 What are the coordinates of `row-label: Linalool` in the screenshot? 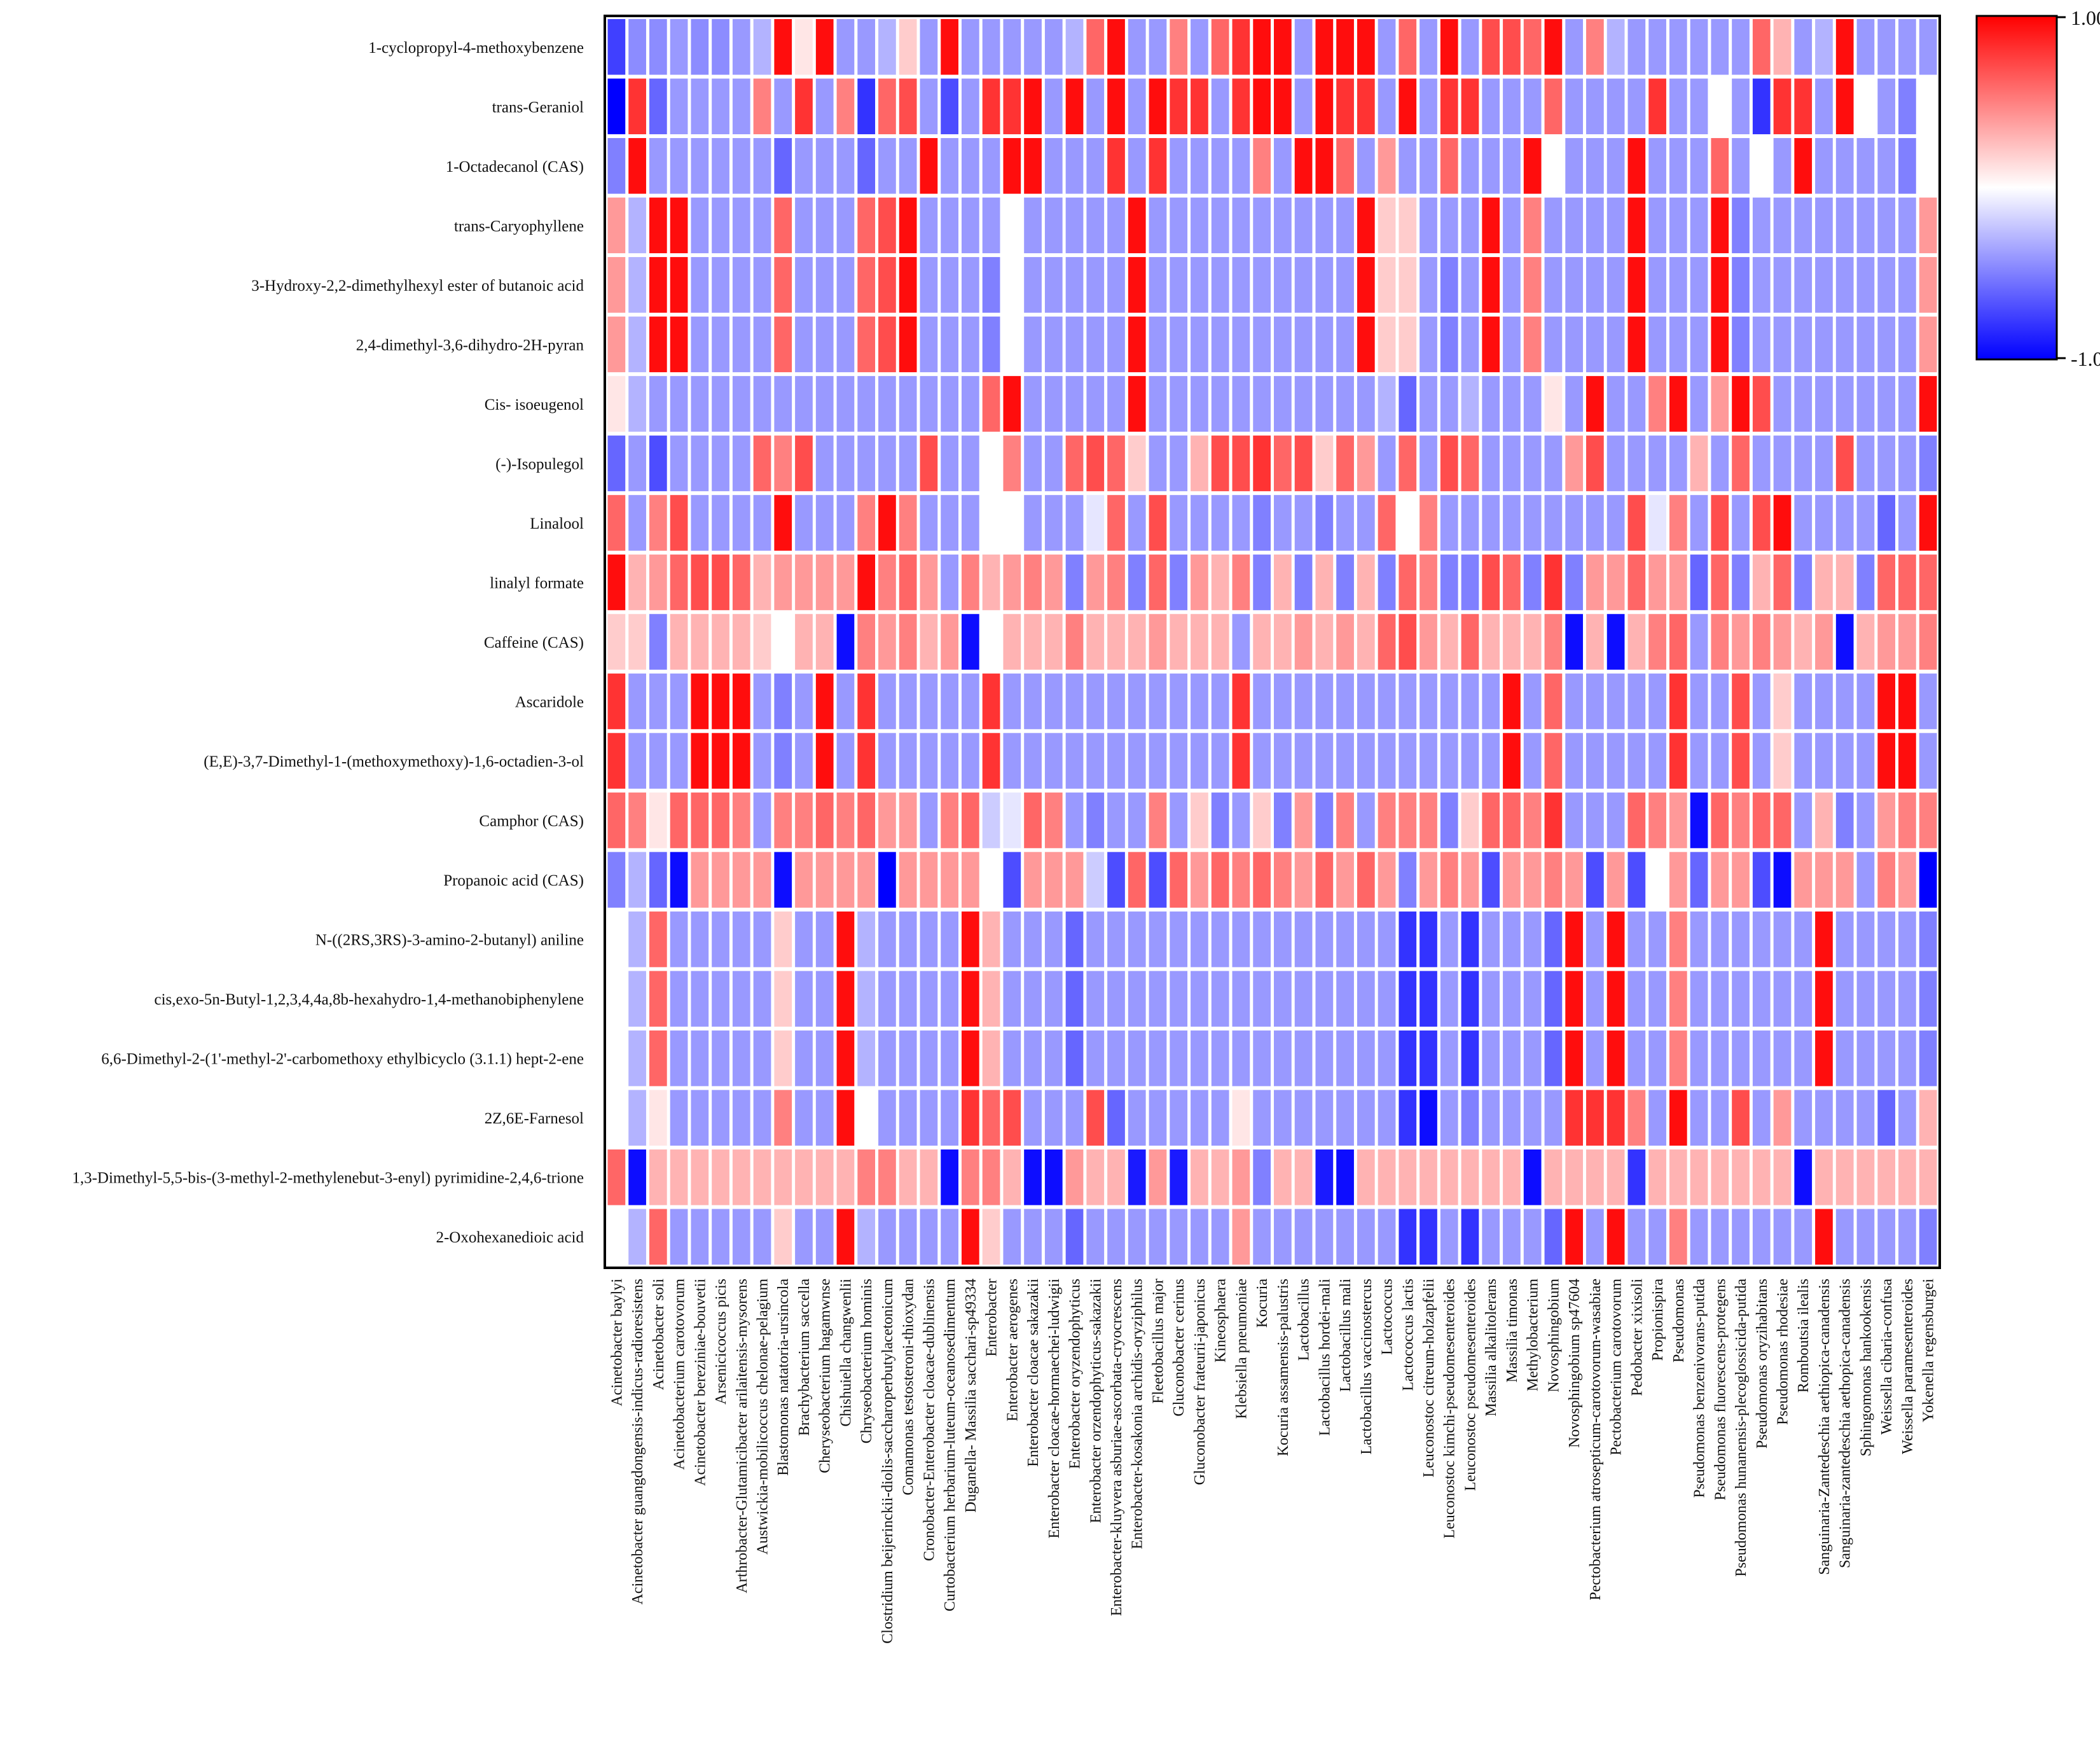 It's located at (557, 523).